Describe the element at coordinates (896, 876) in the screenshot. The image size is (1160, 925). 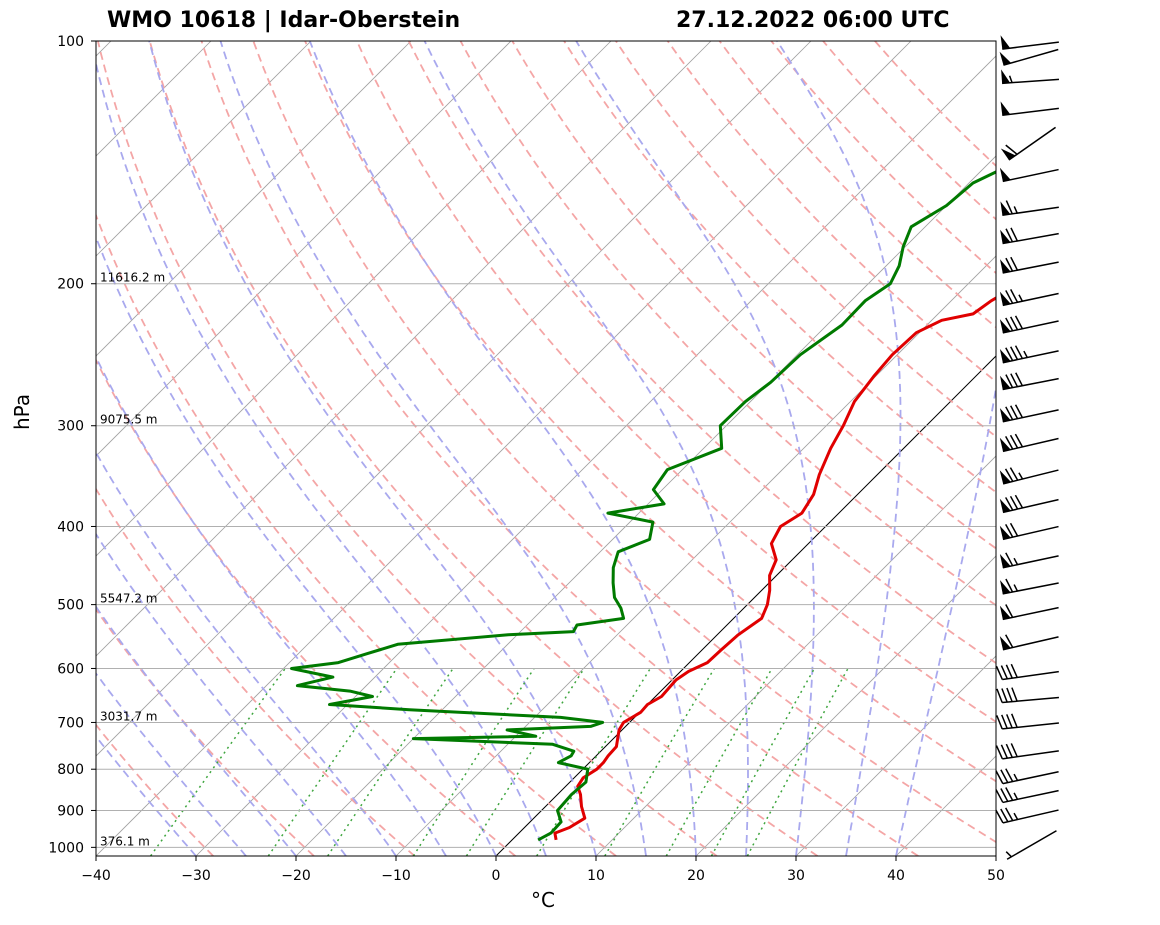
I see `x-tick-label: 40` at that location.